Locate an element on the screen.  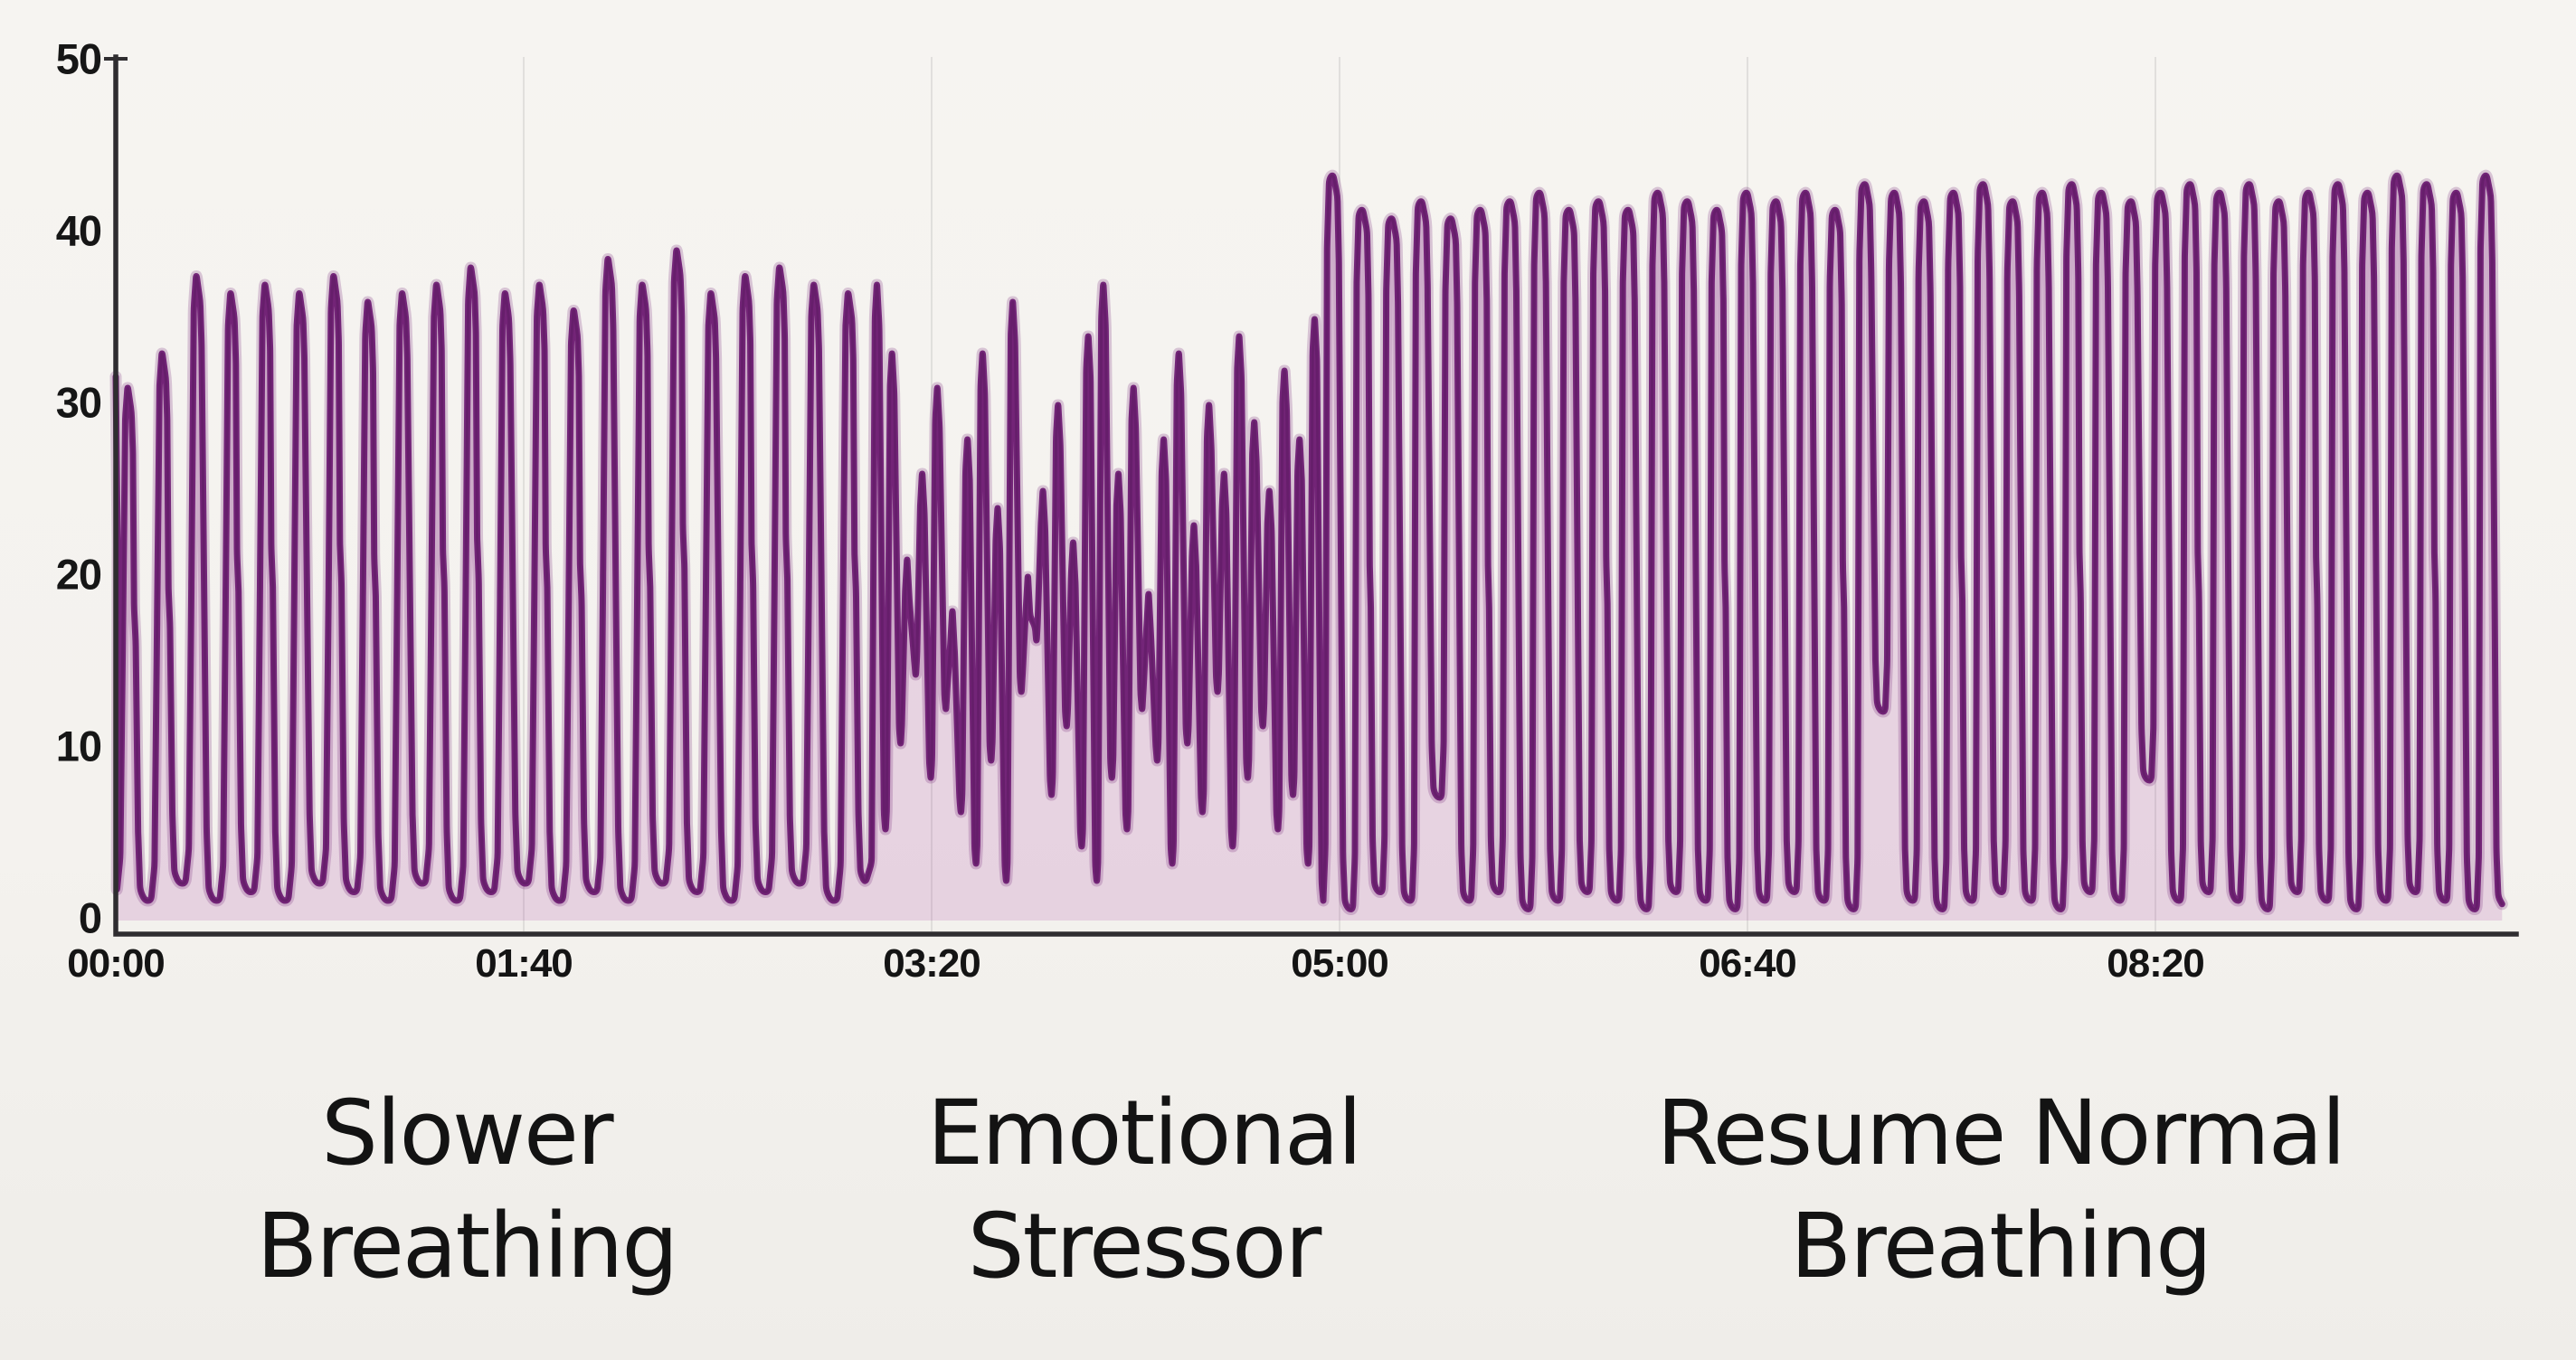
x-tick-label: 06:40 is located at coordinates (1748, 963).